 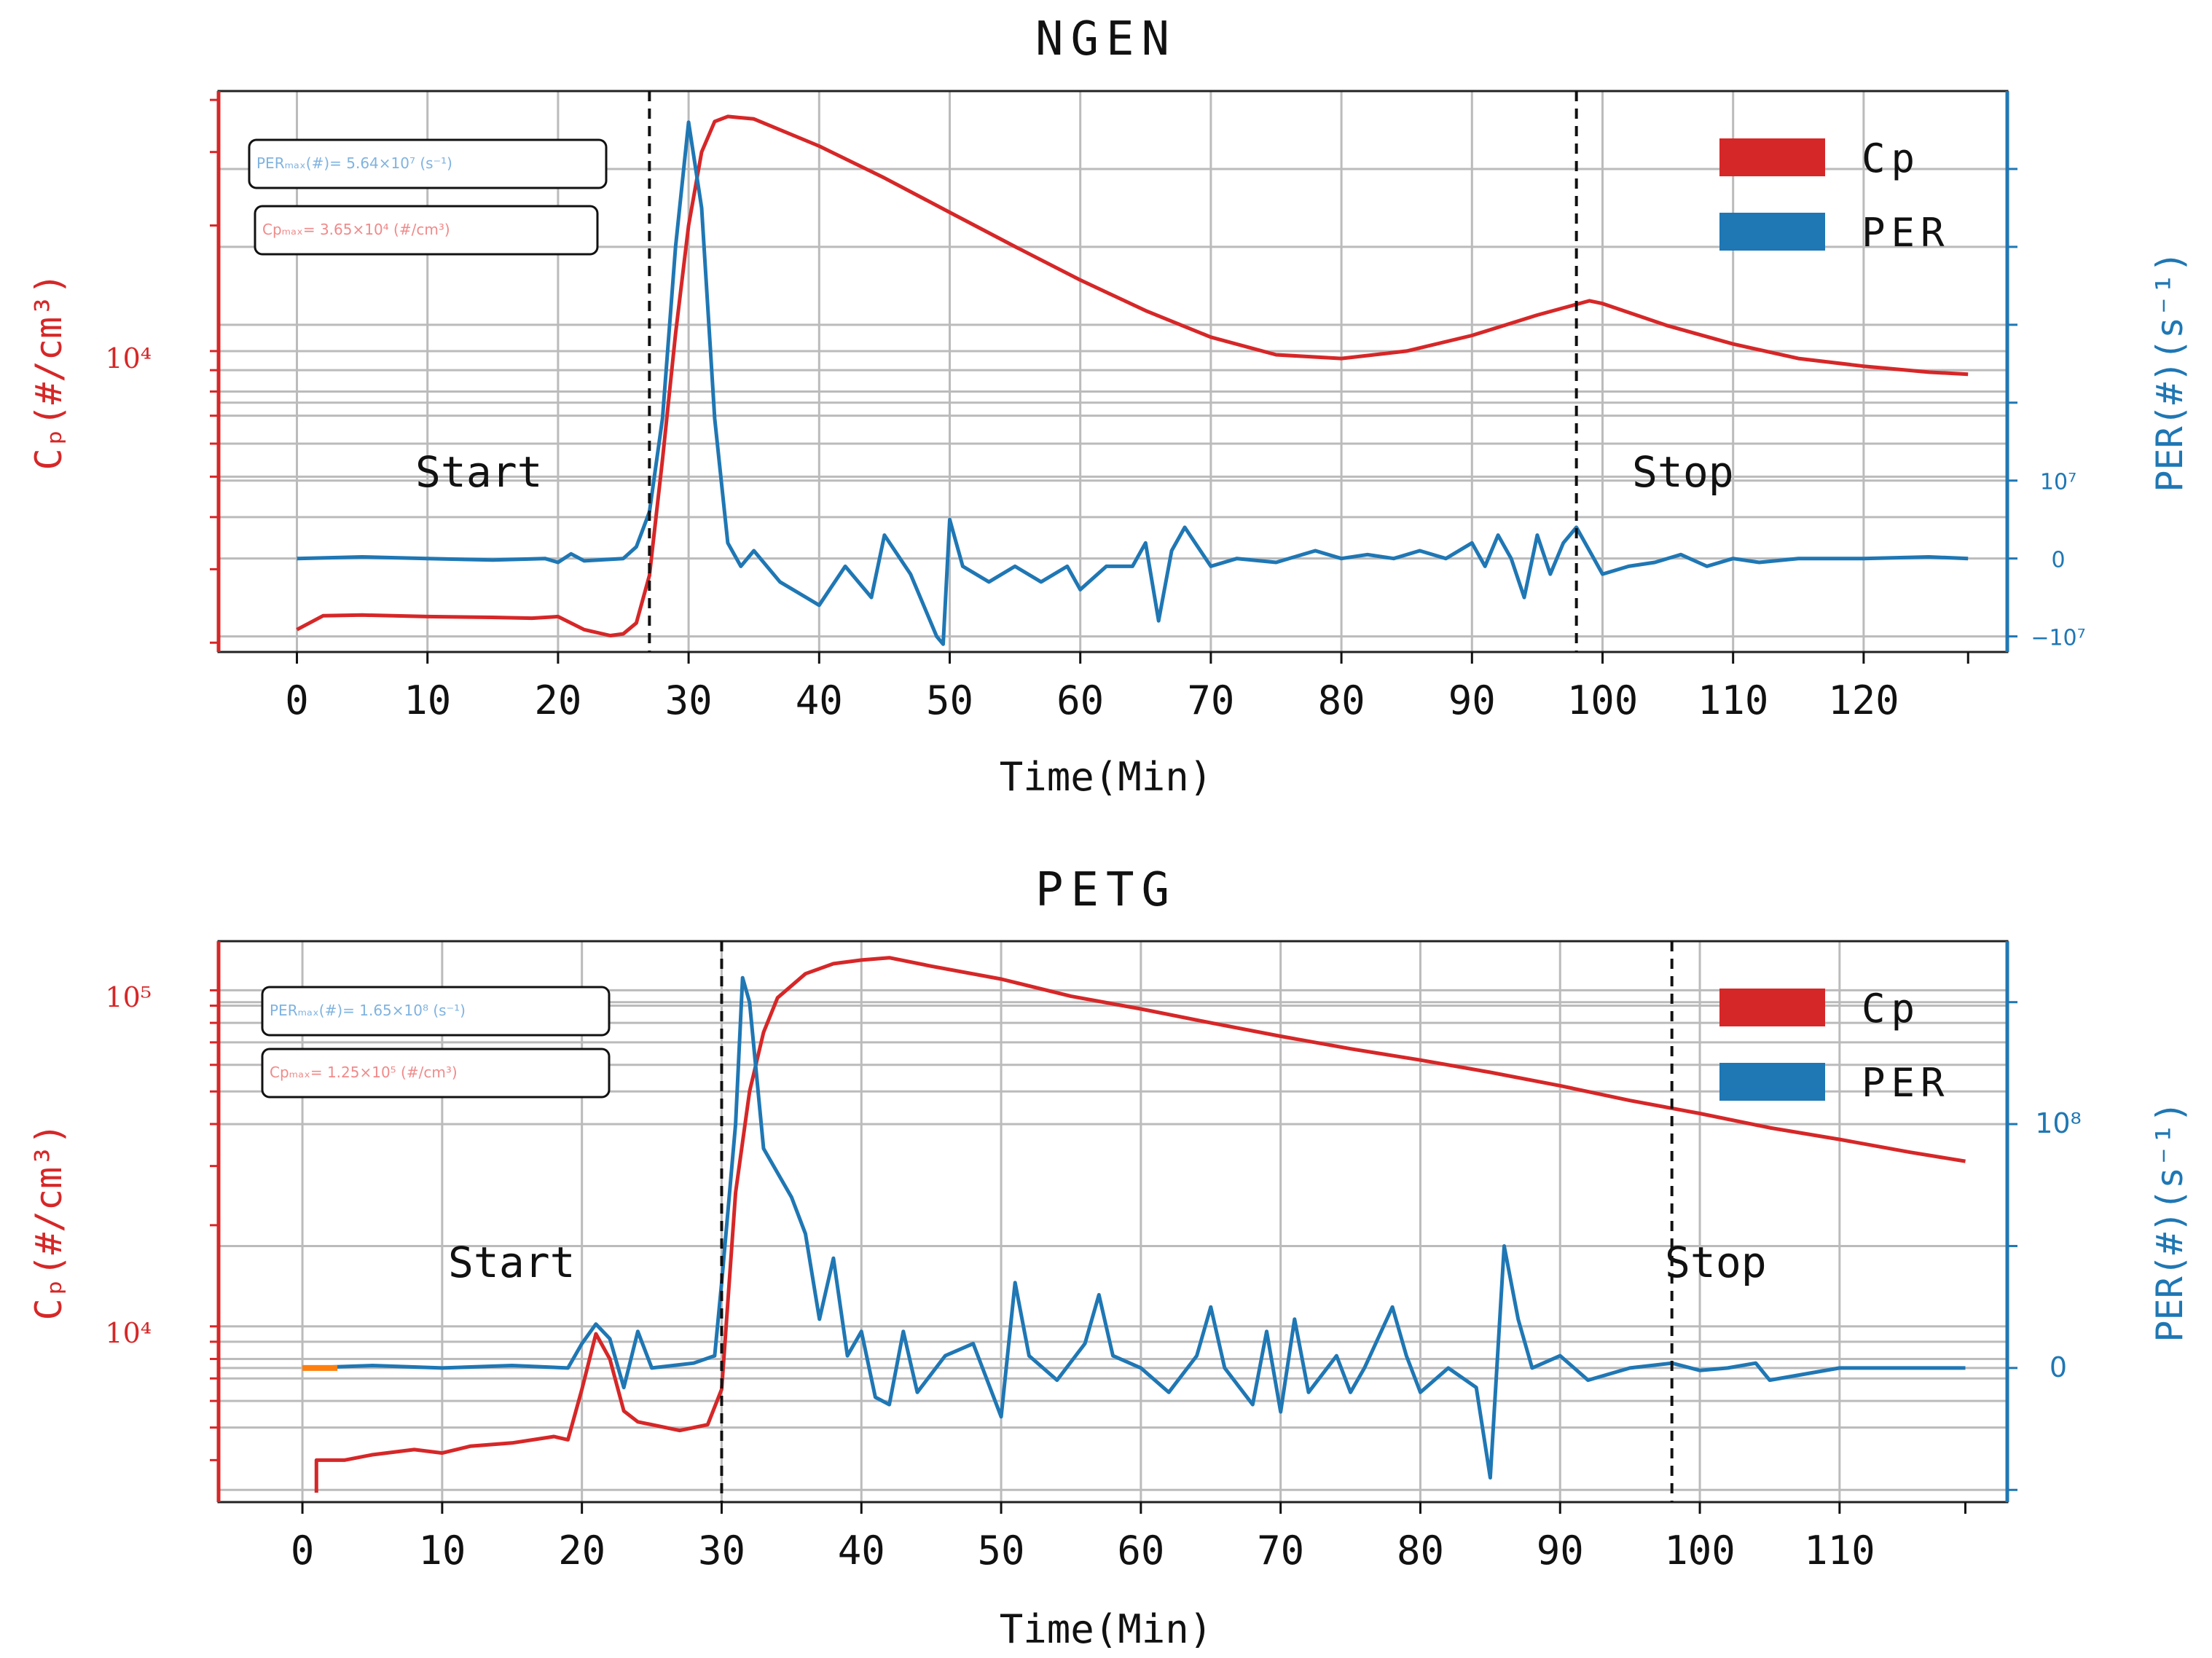 I want to click on petg-legend-cp-swatch, so click(x=1772, y=1007).